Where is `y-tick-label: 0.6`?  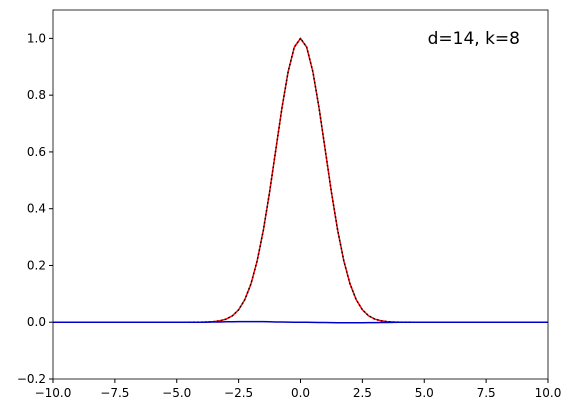 y-tick-label: 0.6 is located at coordinates (36, 152).